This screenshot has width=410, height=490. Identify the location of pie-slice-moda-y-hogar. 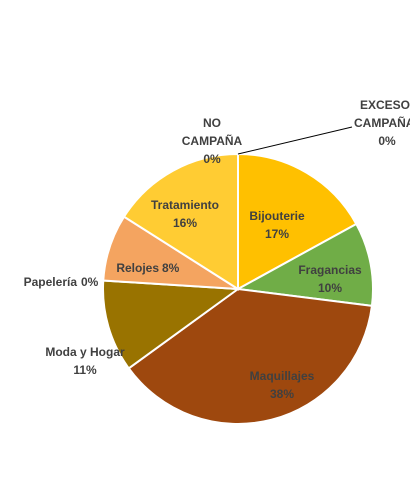
(171, 324).